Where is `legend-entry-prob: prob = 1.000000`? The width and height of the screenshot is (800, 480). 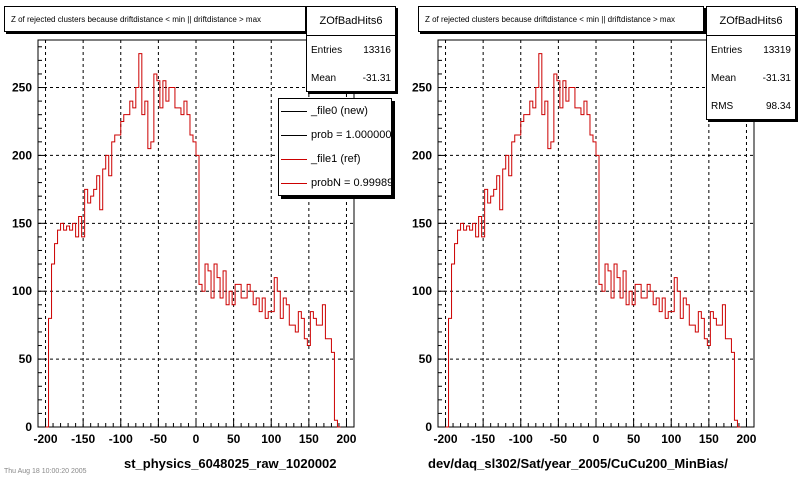
legend-entry-prob: prob = 1.000000 is located at coordinates (335, 135).